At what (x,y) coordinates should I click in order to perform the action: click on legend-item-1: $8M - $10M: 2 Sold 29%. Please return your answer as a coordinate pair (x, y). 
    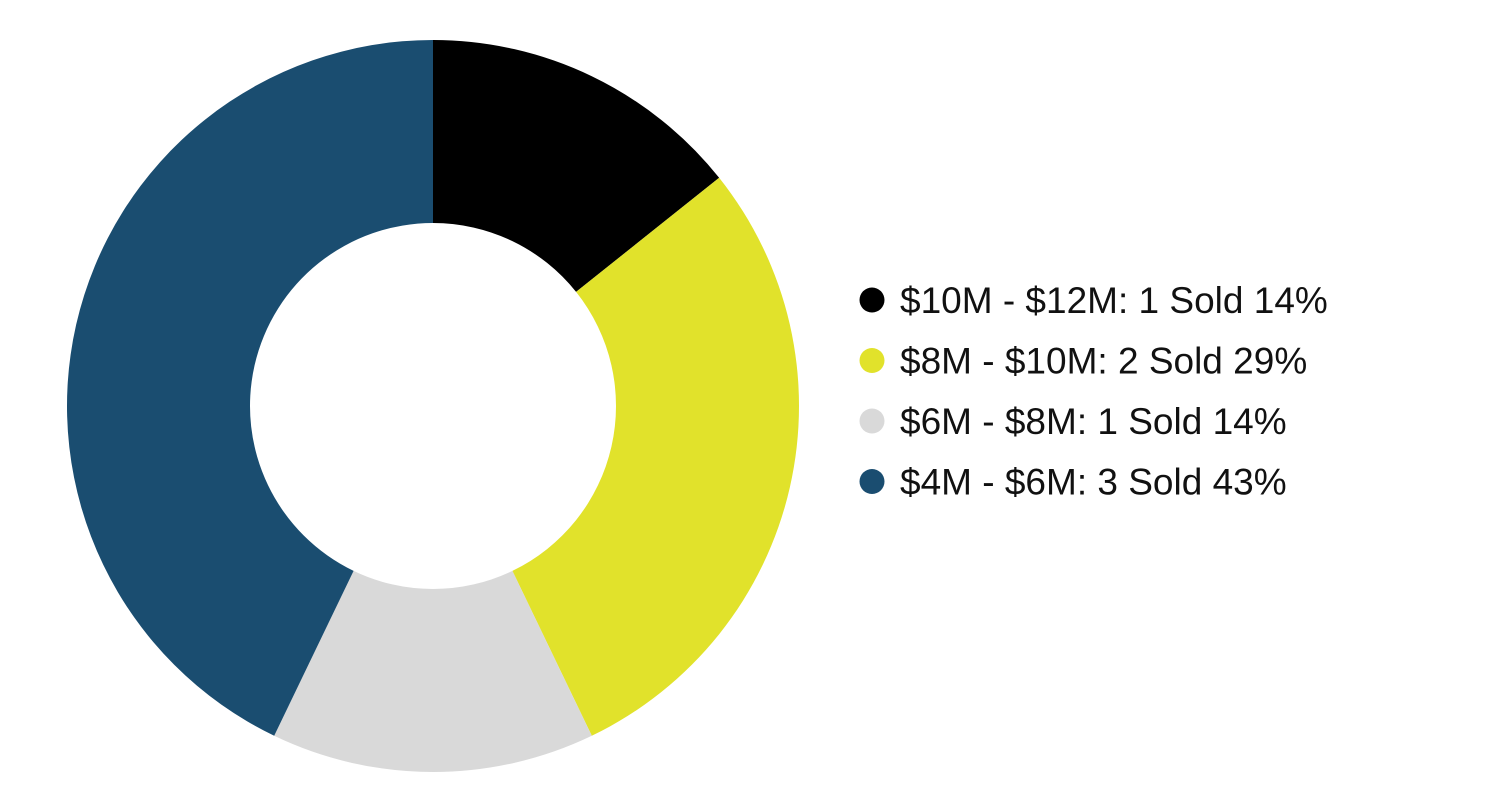
    Looking at the image, I should click on (1083, 361).